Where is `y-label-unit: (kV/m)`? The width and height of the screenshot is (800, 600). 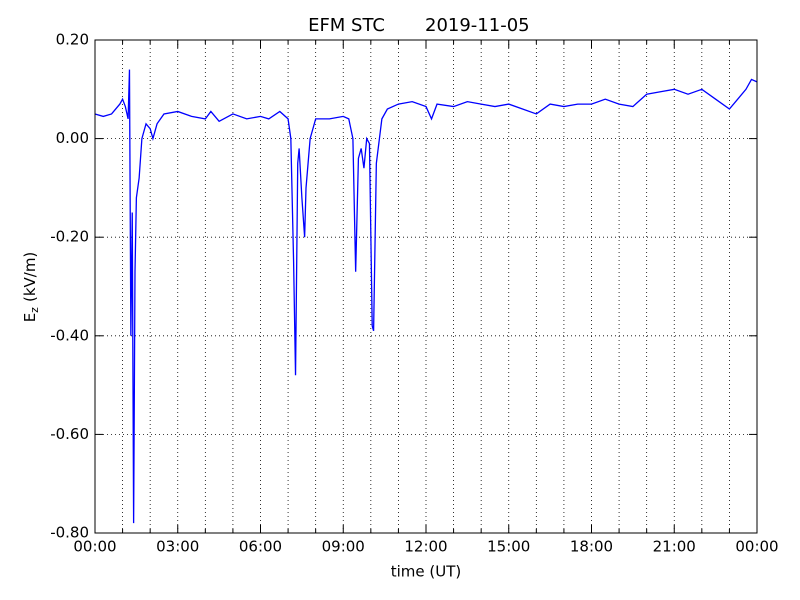
y-label-unit: (kV/m) is located at coordinates (30, 277).